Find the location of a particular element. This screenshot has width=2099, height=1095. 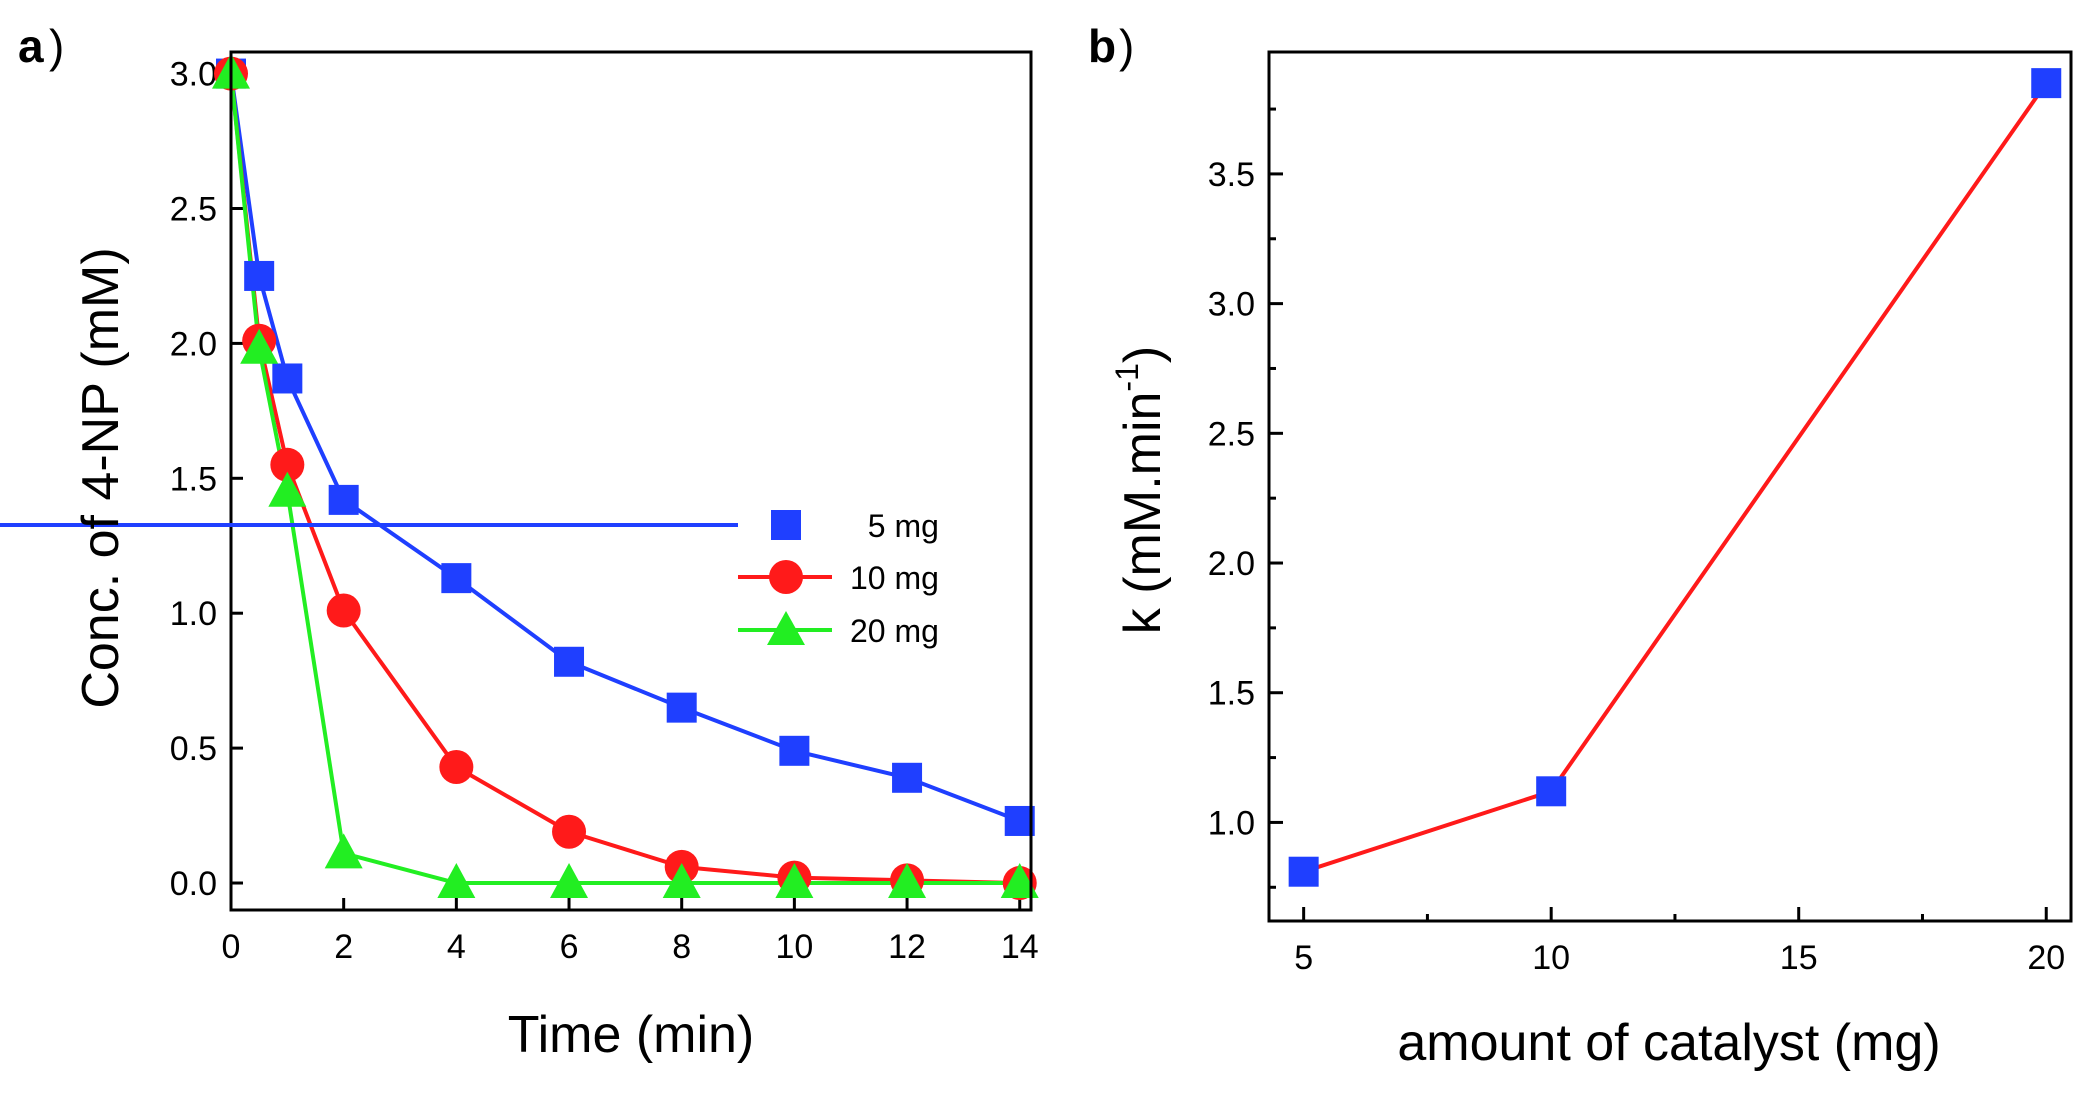

panel-a-legend: 5 mg 10 mg 20 mg is located at coordinates (469, 578).